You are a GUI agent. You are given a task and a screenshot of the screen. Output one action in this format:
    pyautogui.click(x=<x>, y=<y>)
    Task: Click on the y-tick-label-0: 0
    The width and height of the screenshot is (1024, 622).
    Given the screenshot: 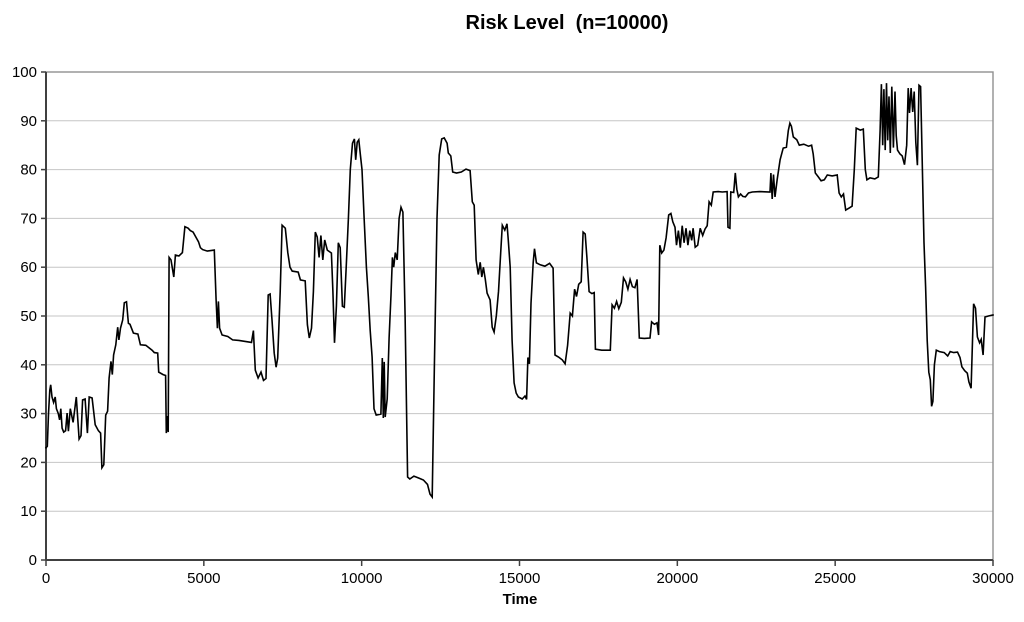 What is the action you would take?
    pyautogui.click(x=33, y=560)
    